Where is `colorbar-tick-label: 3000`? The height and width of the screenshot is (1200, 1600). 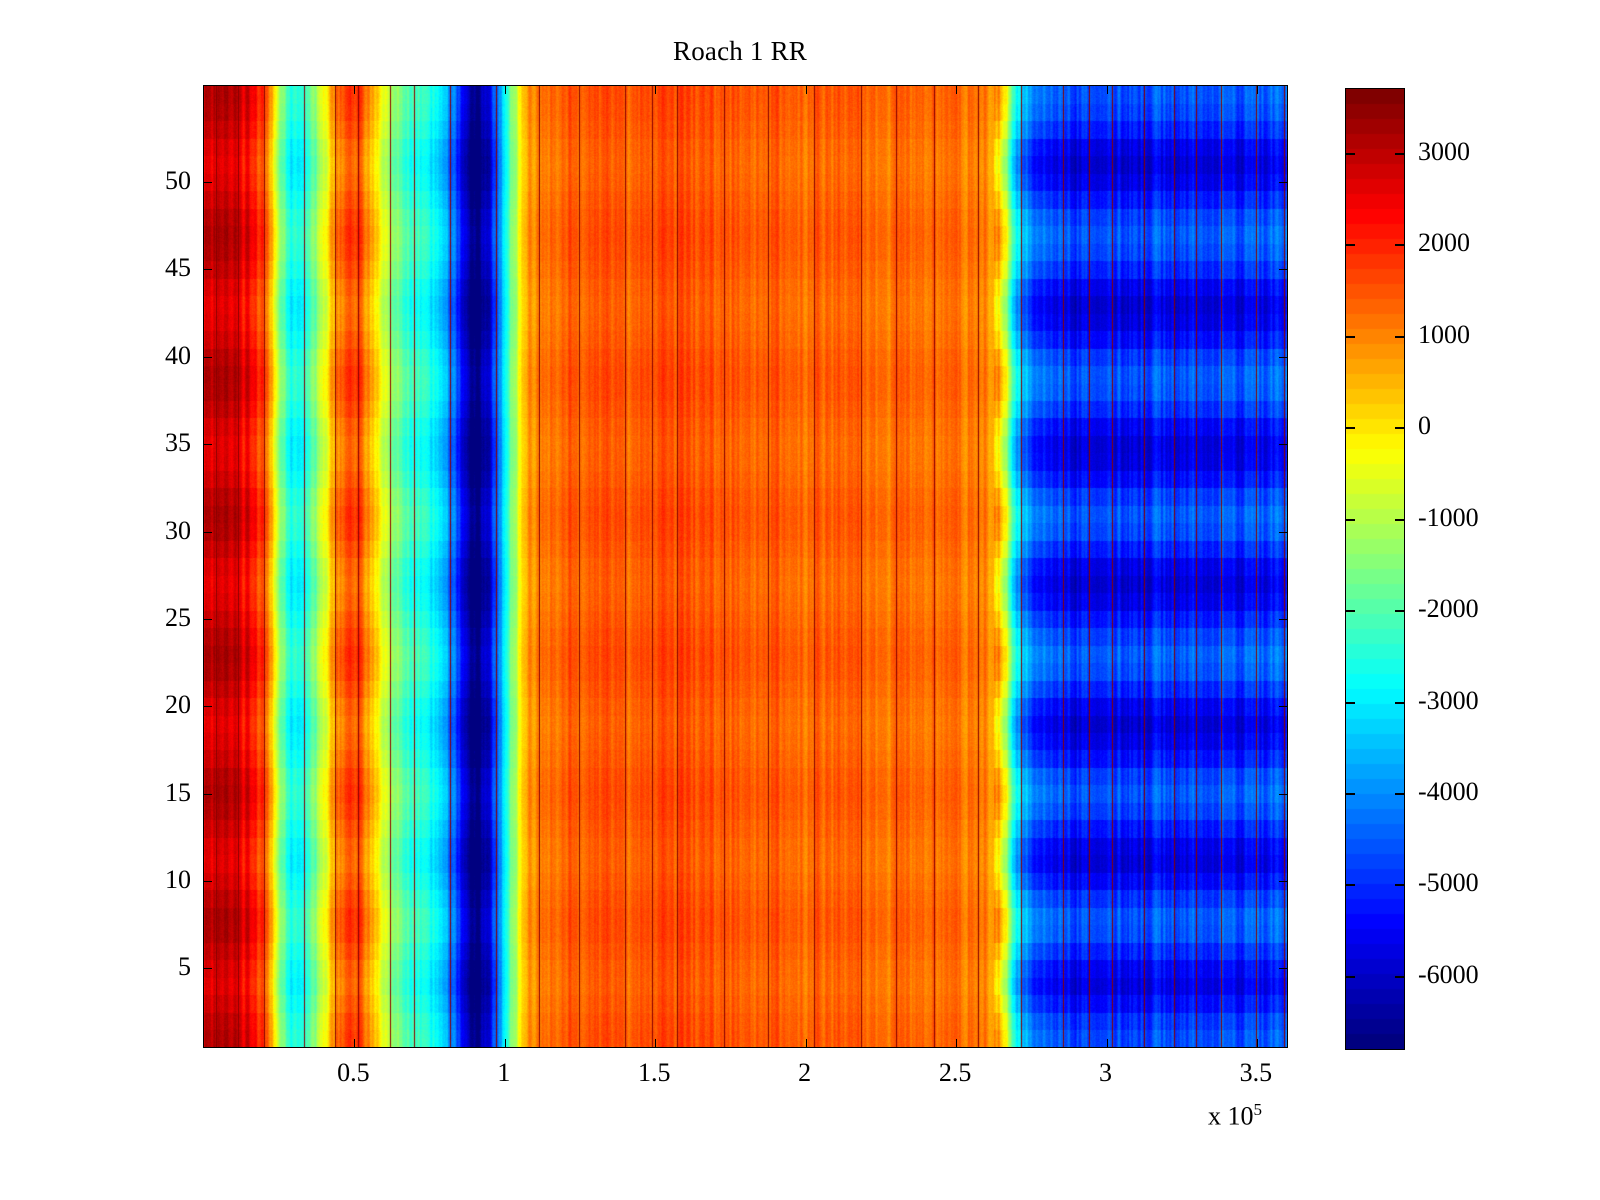 colorbar-tick-label: 3000 is located at coordinates (1444, 151).